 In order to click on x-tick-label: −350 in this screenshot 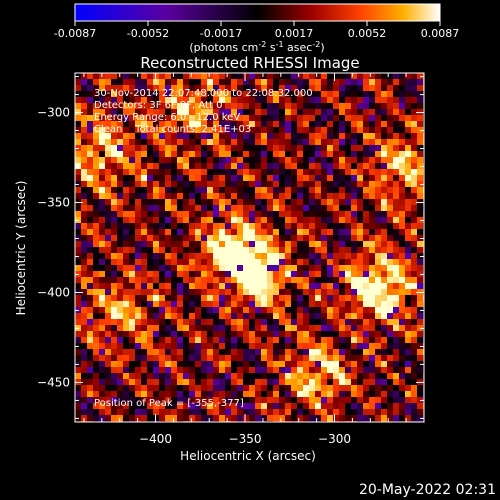, I will do `click(245, 439)`.